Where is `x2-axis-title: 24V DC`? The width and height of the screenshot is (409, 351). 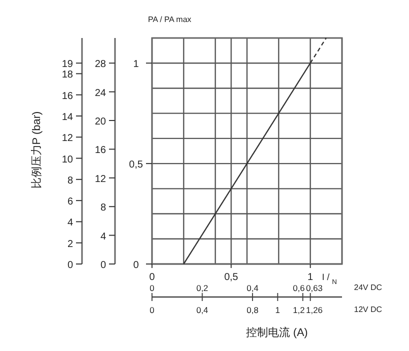
x2-axis-title: 24V DC is located at coordinates (368, 287).